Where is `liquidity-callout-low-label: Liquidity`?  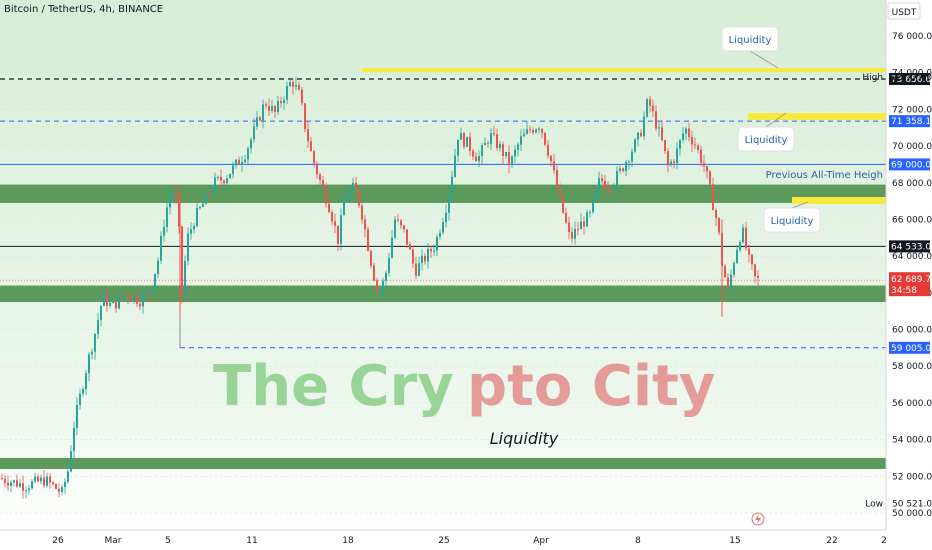
liquidity-callout-low-label: Liquidity is located at coordinates (792, 221).